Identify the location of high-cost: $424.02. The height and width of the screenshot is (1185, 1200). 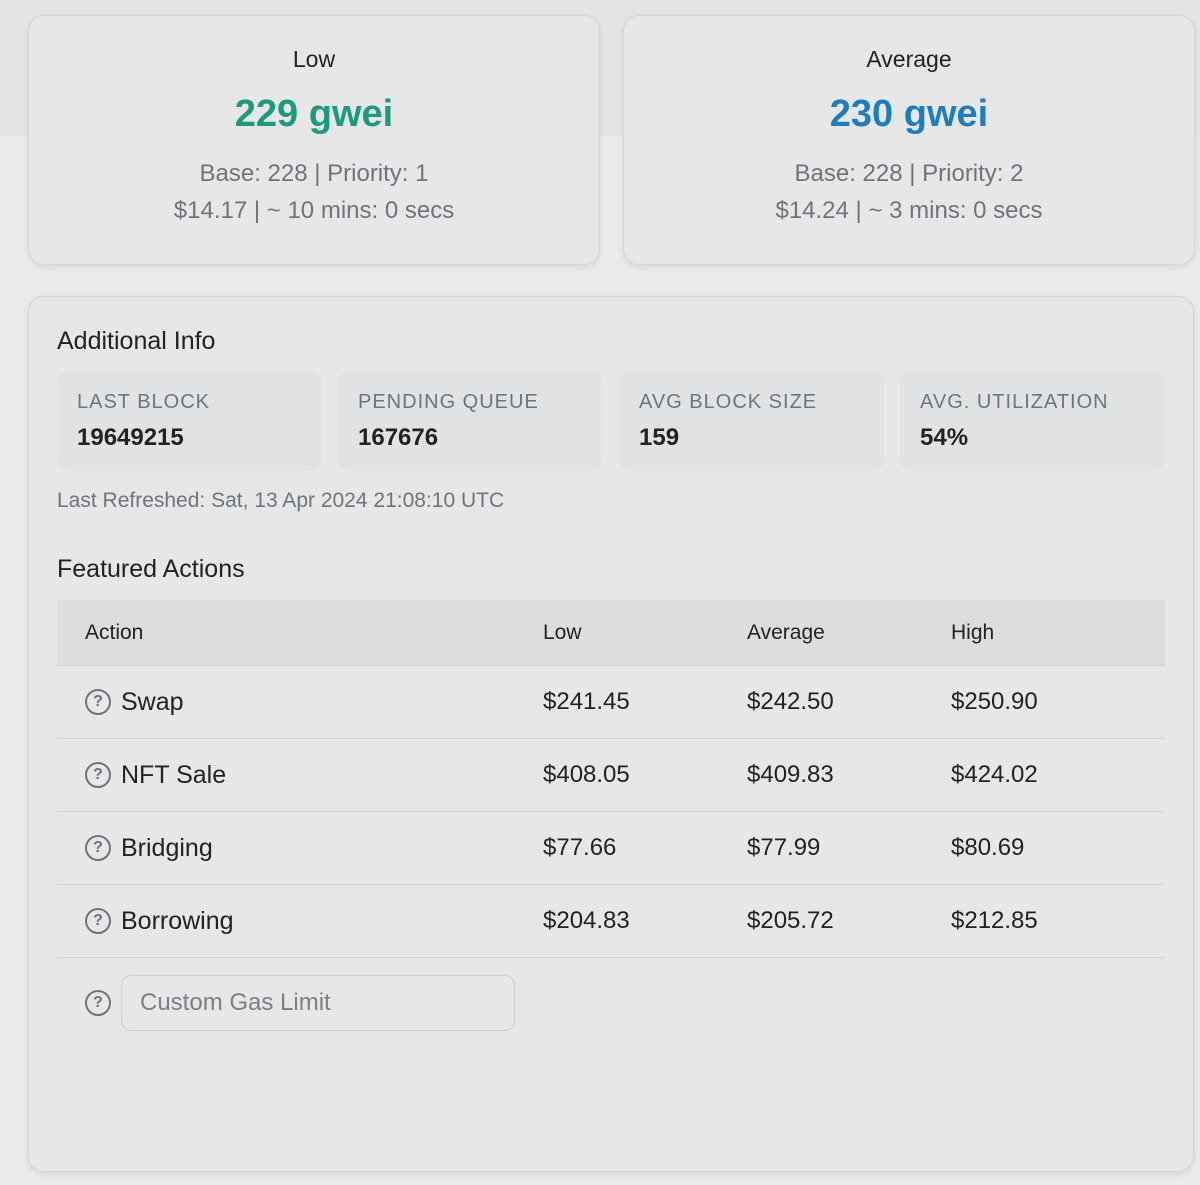
(994, 774).